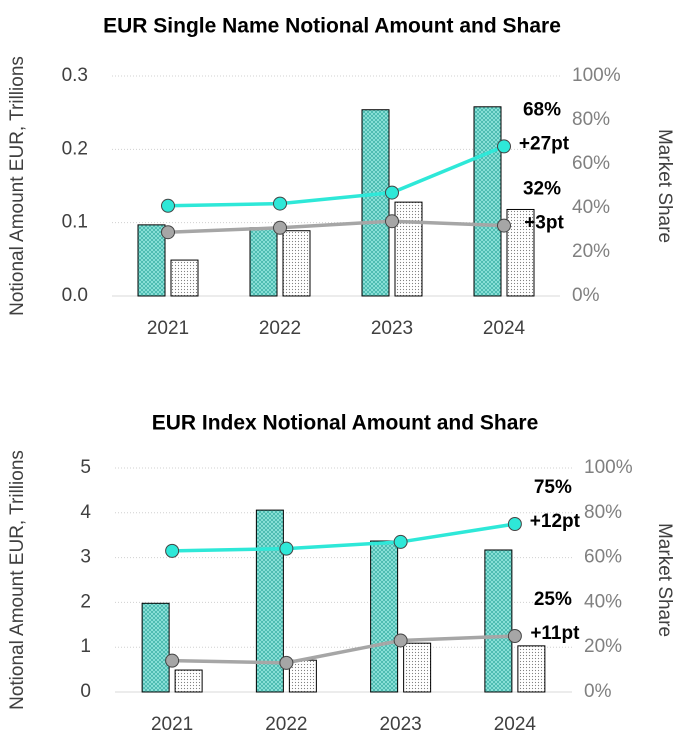  Describe the element at coordinates (542, 189) in the screenshot. I see `annotation: 32%` at that location.